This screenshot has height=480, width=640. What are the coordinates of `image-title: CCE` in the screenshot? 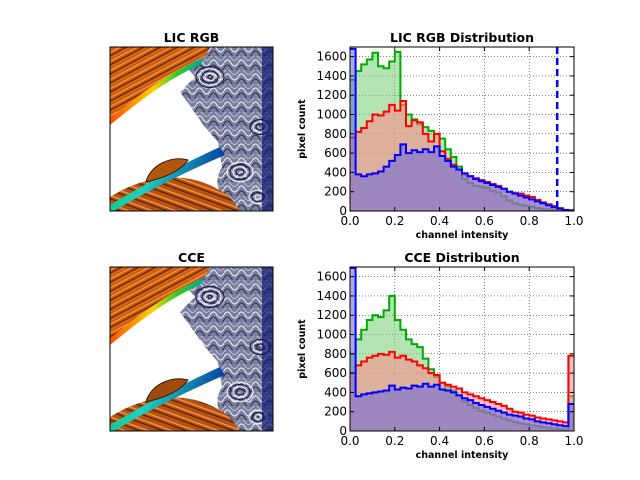 It's located at (191, 257).